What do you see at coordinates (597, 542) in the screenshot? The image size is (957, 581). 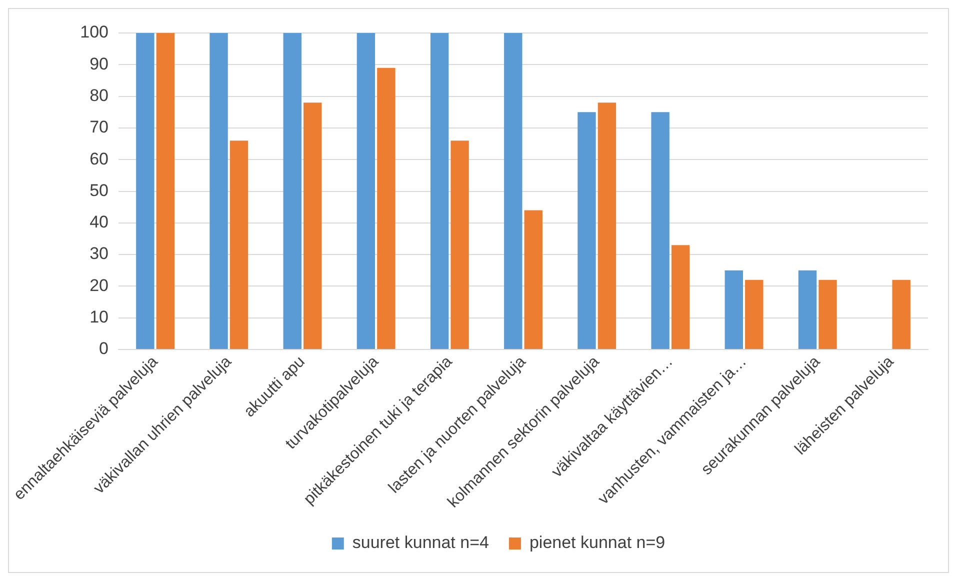 I see `legend-label: pienet kunnat n=9` at bounding box center [597, 542].